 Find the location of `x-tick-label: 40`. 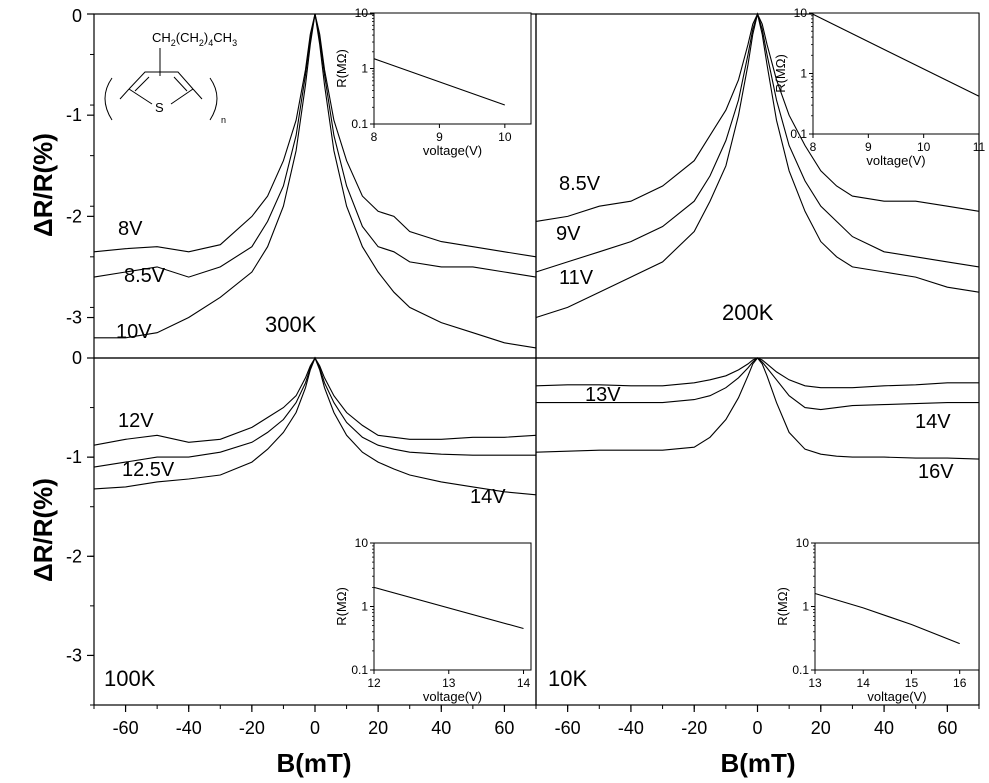

x-tick-label: 40 is located at coordinates (441, 728).